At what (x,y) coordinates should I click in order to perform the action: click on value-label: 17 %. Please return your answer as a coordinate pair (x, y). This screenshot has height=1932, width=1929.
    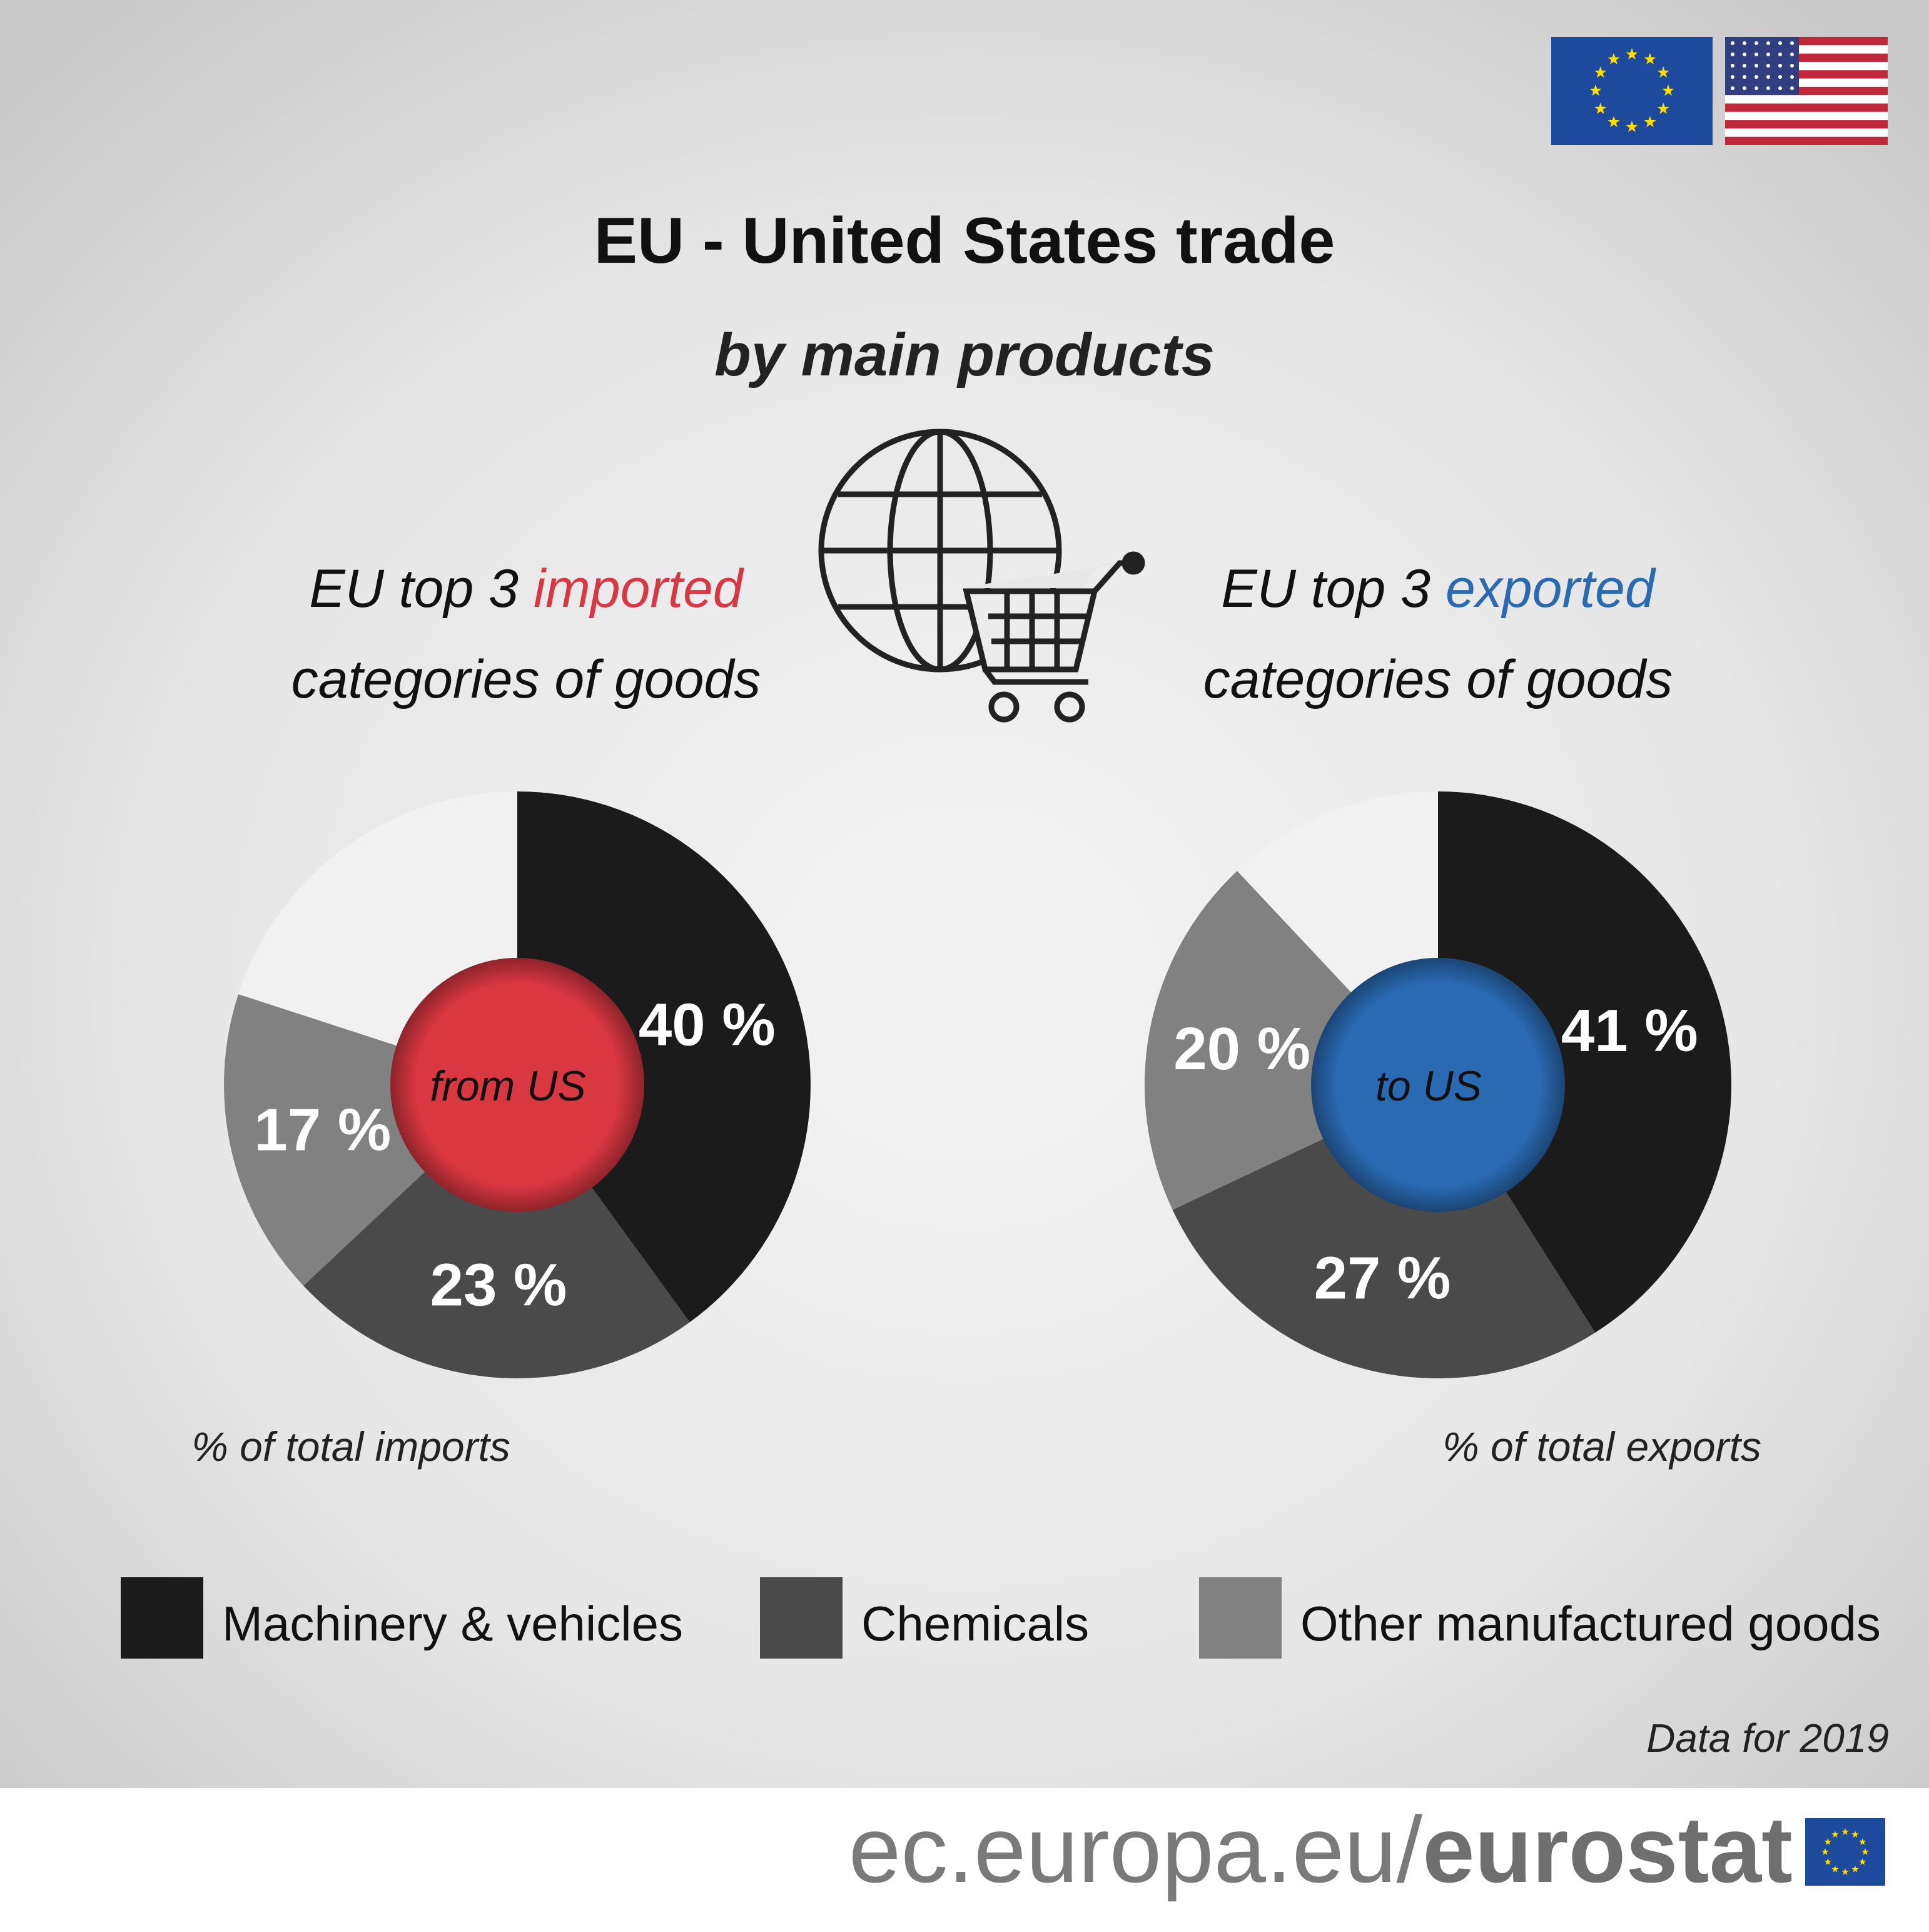
    Looking at the image, I should click on (322, 1130).